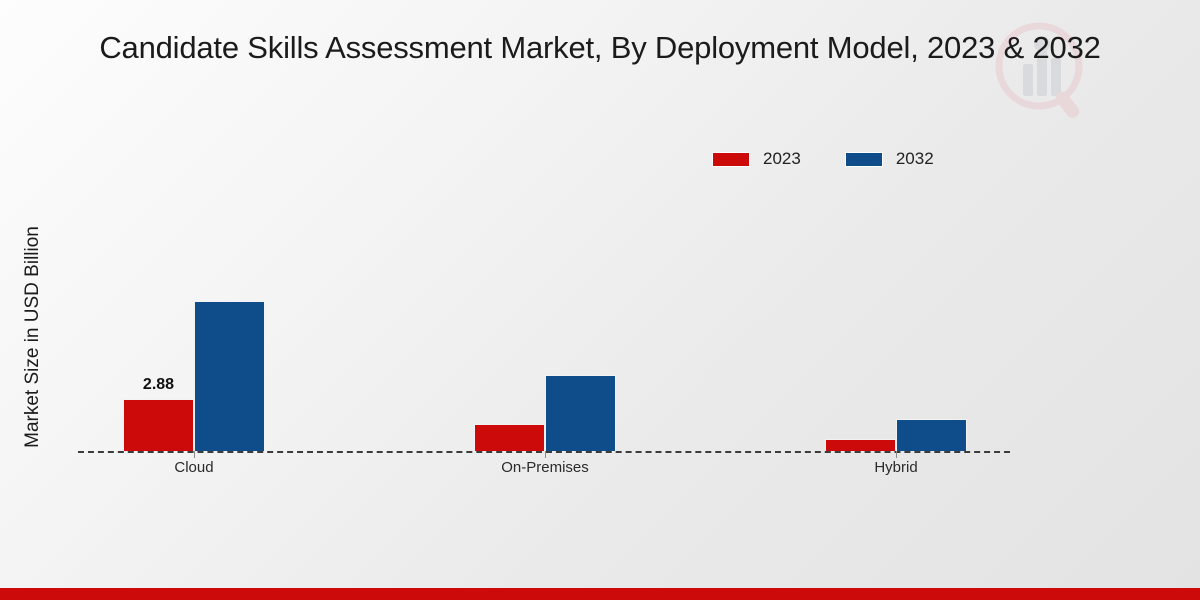  I want to click on x-axis-tick-on-premises, so click(545, 454).